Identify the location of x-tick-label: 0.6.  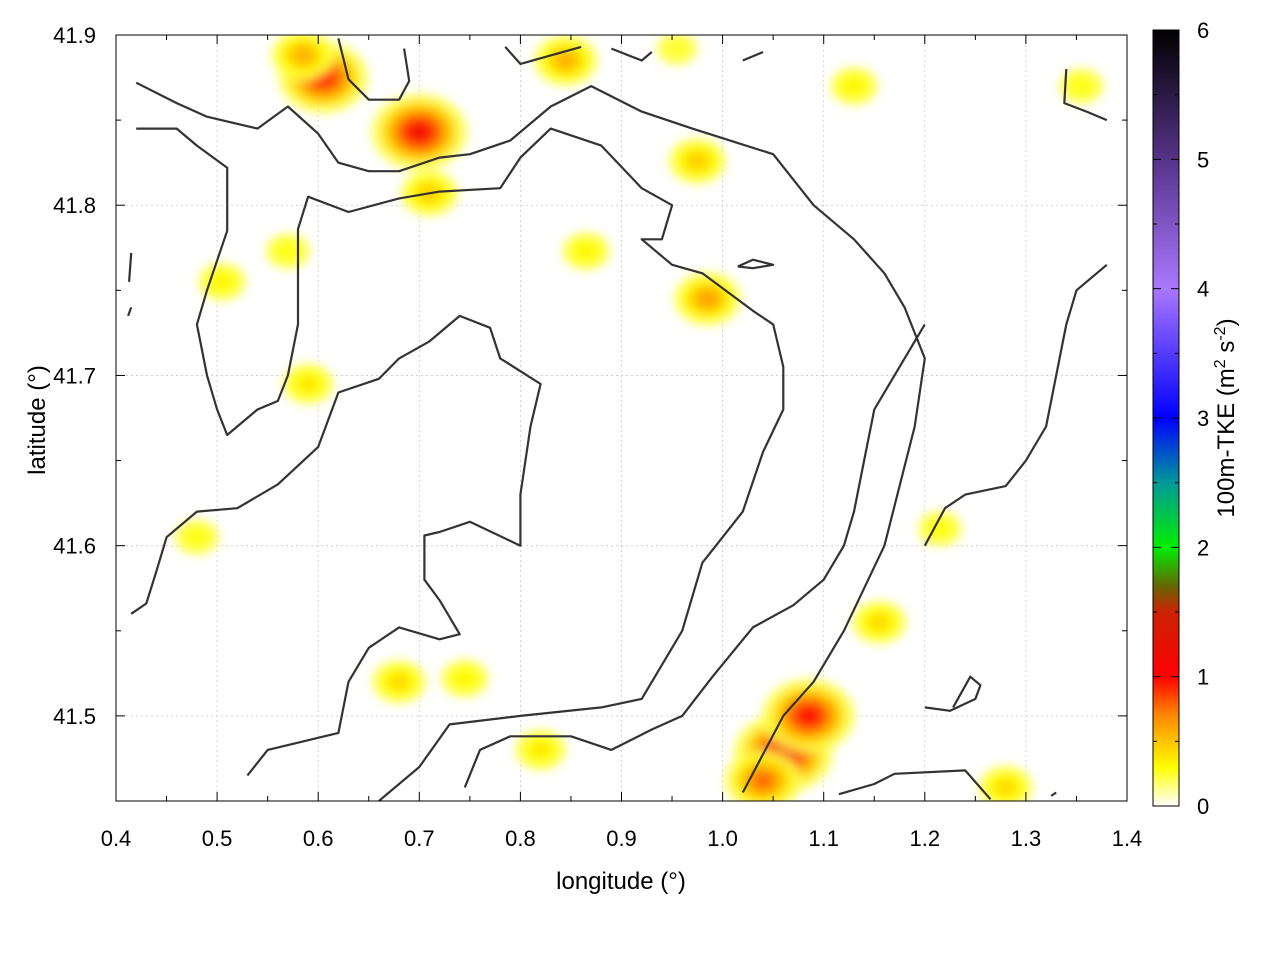
(318, 838).